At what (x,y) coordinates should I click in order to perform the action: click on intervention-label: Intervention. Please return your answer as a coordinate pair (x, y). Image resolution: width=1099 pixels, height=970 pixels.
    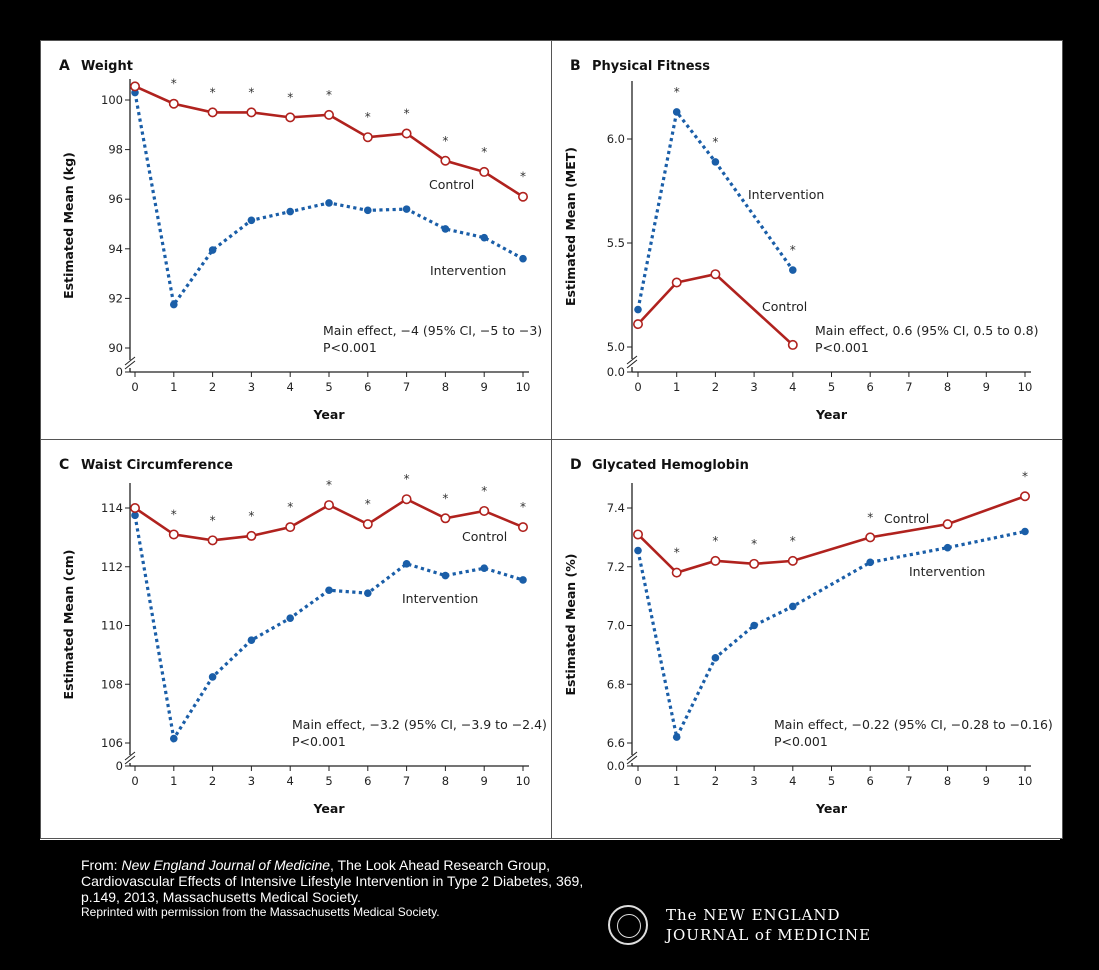
    Looking at the image, I should click on (947, 571).